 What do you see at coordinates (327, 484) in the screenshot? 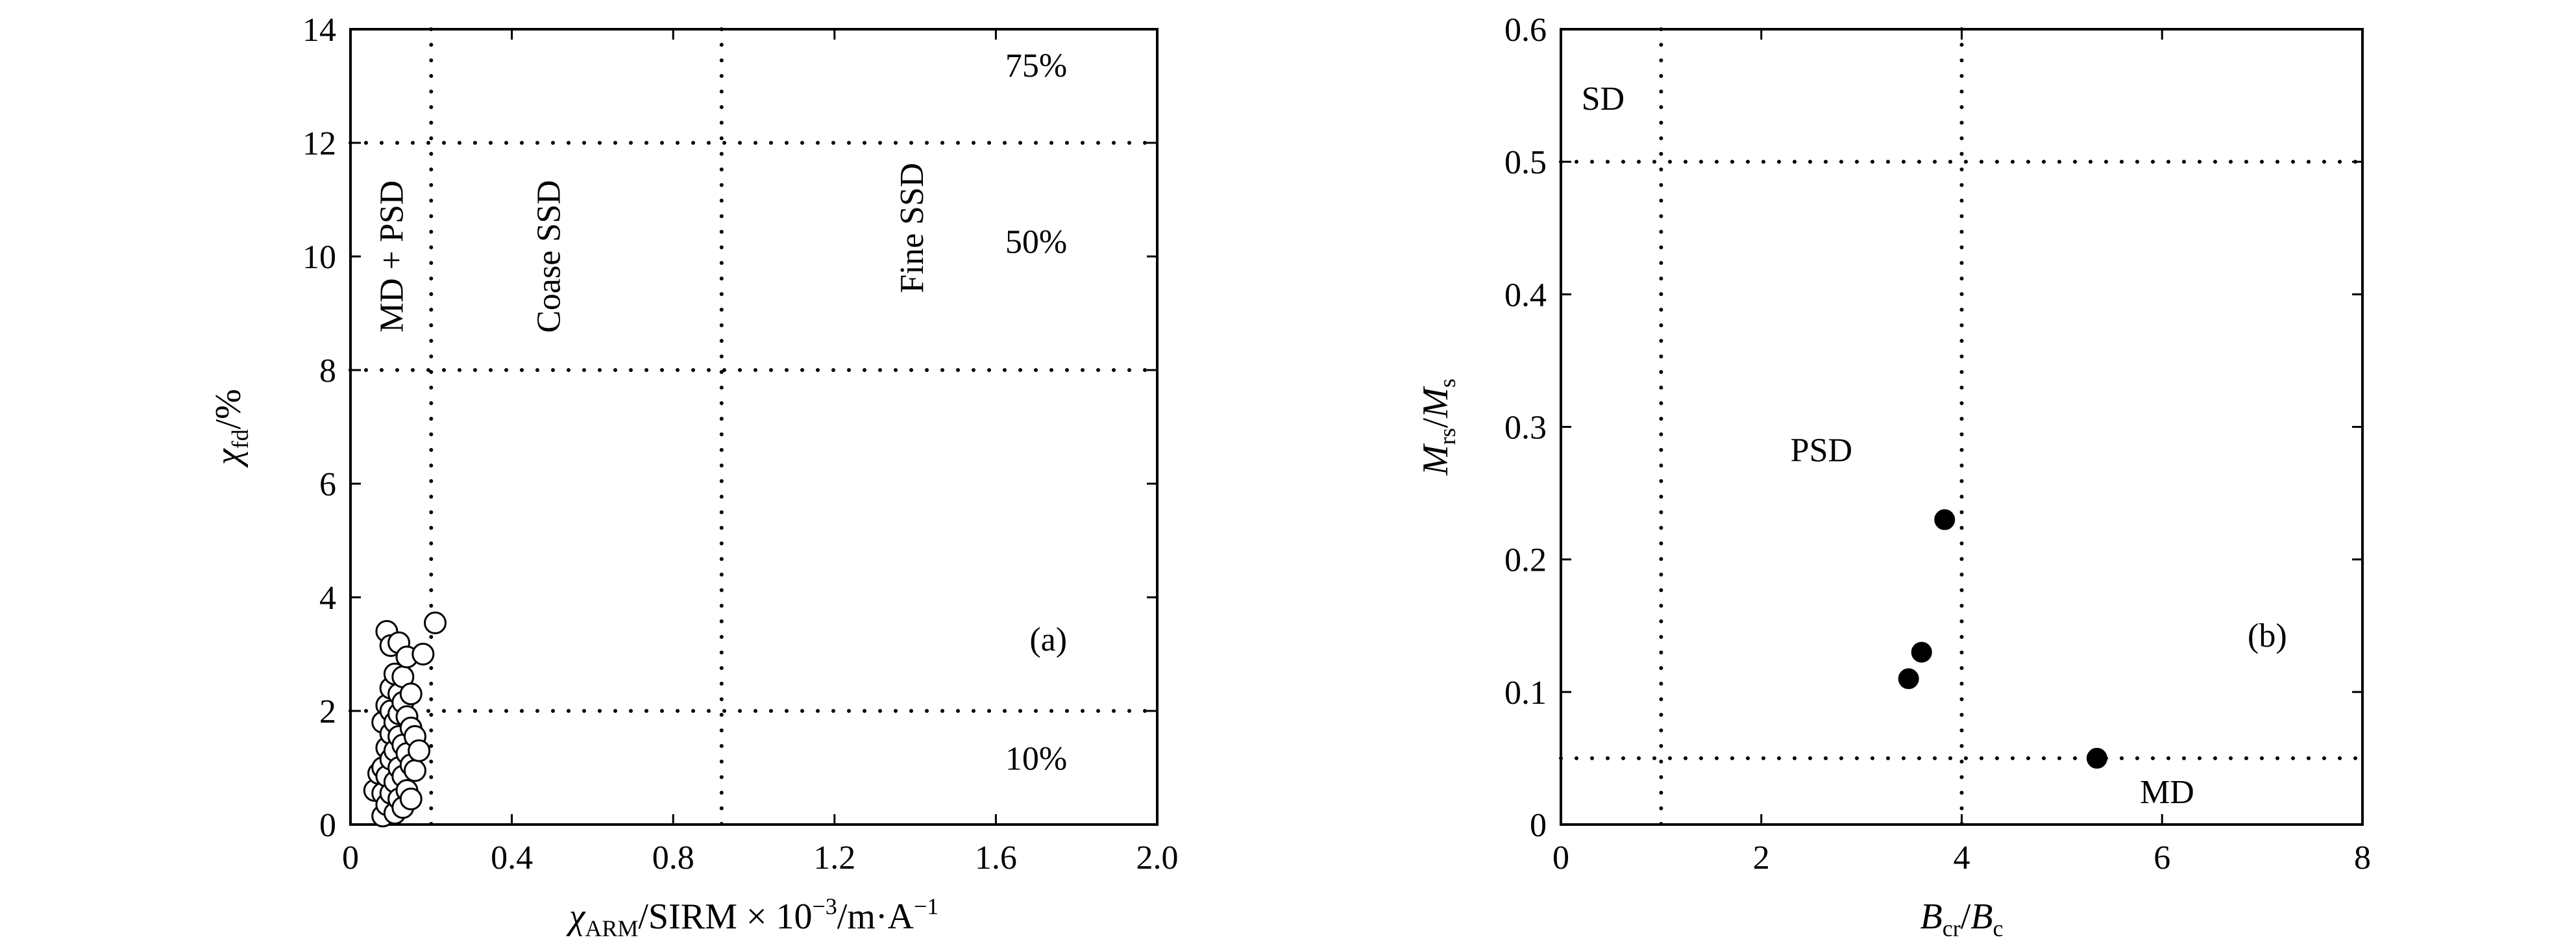
I see `y-tick-label: 6` at bounding box center [327, 484].